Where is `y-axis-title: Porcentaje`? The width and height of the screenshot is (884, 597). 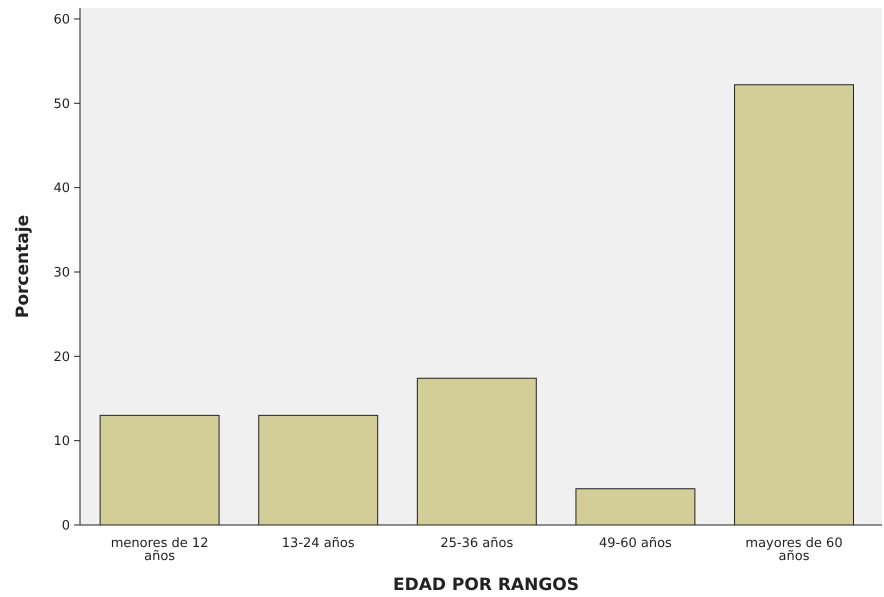
y-axis-title: Porcentaje is located at coordinates (23, 266).